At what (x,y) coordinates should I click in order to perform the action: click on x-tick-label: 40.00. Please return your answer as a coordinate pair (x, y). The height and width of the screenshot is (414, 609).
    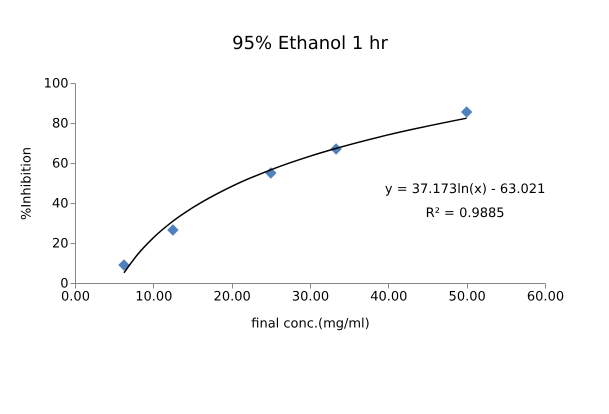
    Looking at the image, I should click on (389, 297).